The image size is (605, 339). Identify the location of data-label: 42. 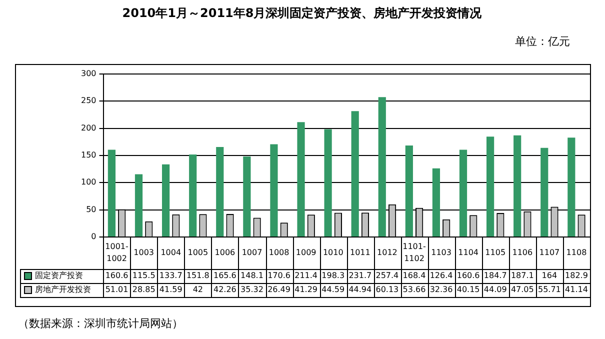
(198, 289).